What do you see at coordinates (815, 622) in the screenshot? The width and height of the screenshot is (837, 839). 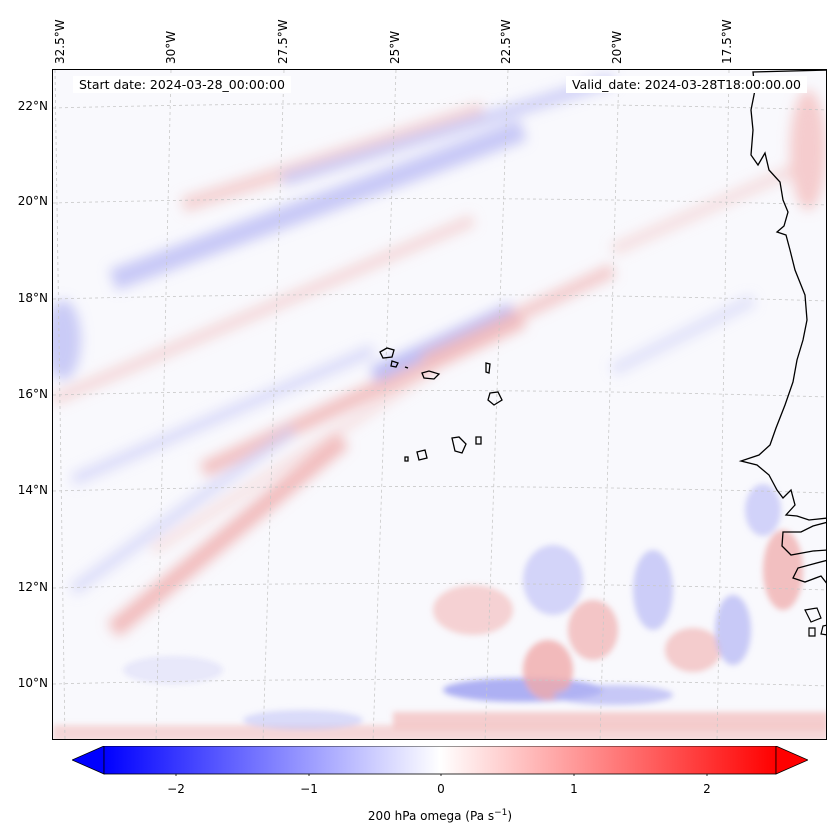 I see `bijagos-islands` at bounding box center [815, 622].